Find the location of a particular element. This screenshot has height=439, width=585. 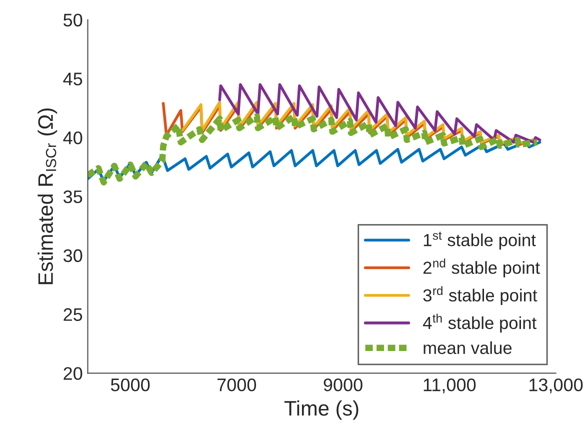

x-tick-label: 11,000 is located at coordinates (450, 386).